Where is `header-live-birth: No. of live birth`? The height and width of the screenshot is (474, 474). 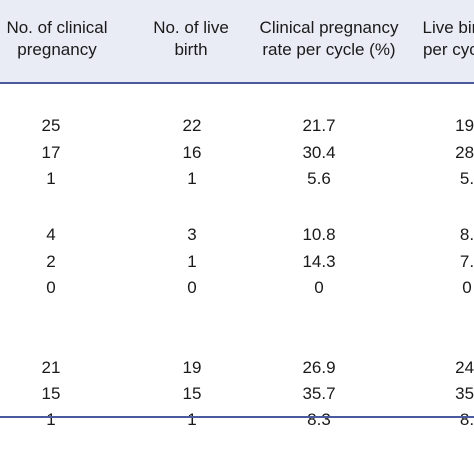
header-live-birth: No. of live birth is located at coordinates (191, 38).